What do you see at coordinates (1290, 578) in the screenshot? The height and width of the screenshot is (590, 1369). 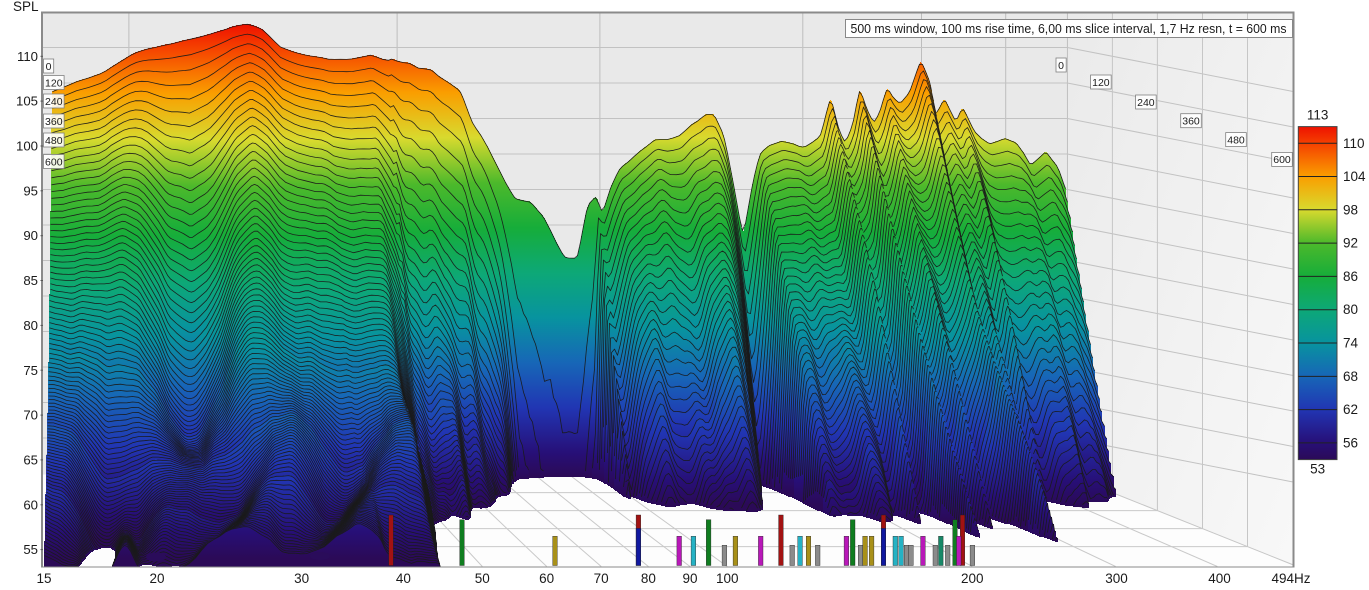 I see `svg-text: 494Hz` at bounding box center [1290, 578].